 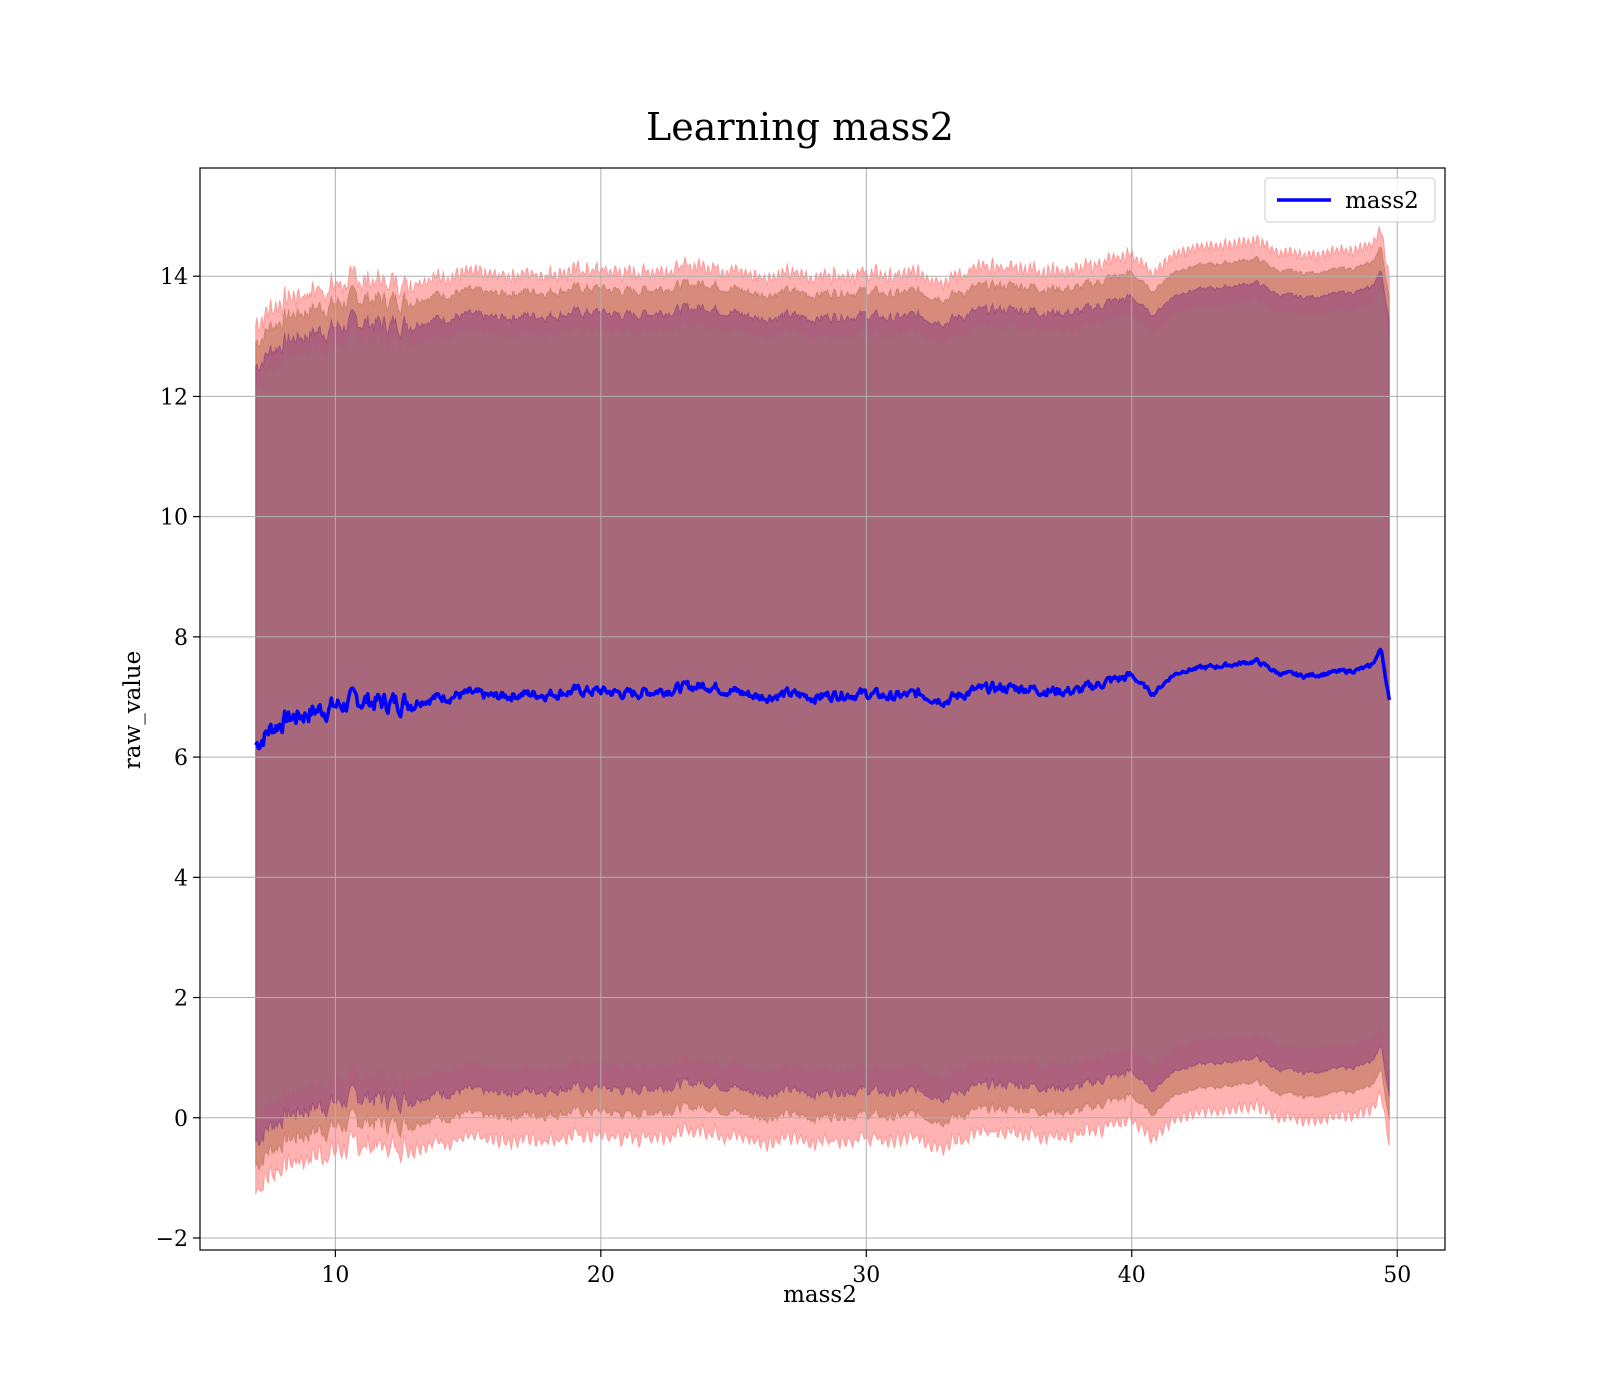 I want to click on y-tick-label: −2, so click(x=172, y=1239).